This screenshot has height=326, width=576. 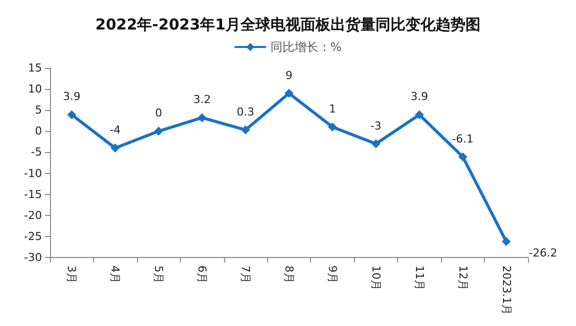 I want to click on data-label: -4, so click(x=115, y=130).